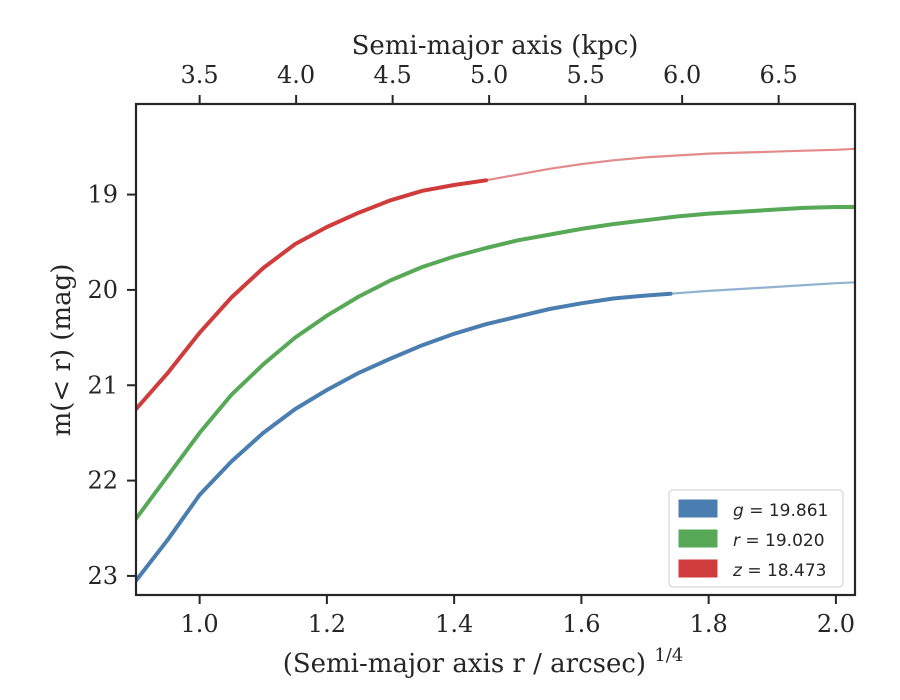 This screenshot has width=900, height=700. I want to click on bottom-axis-title: (Semi-major axis r / arcsec) 1/4, so click(483, 662).